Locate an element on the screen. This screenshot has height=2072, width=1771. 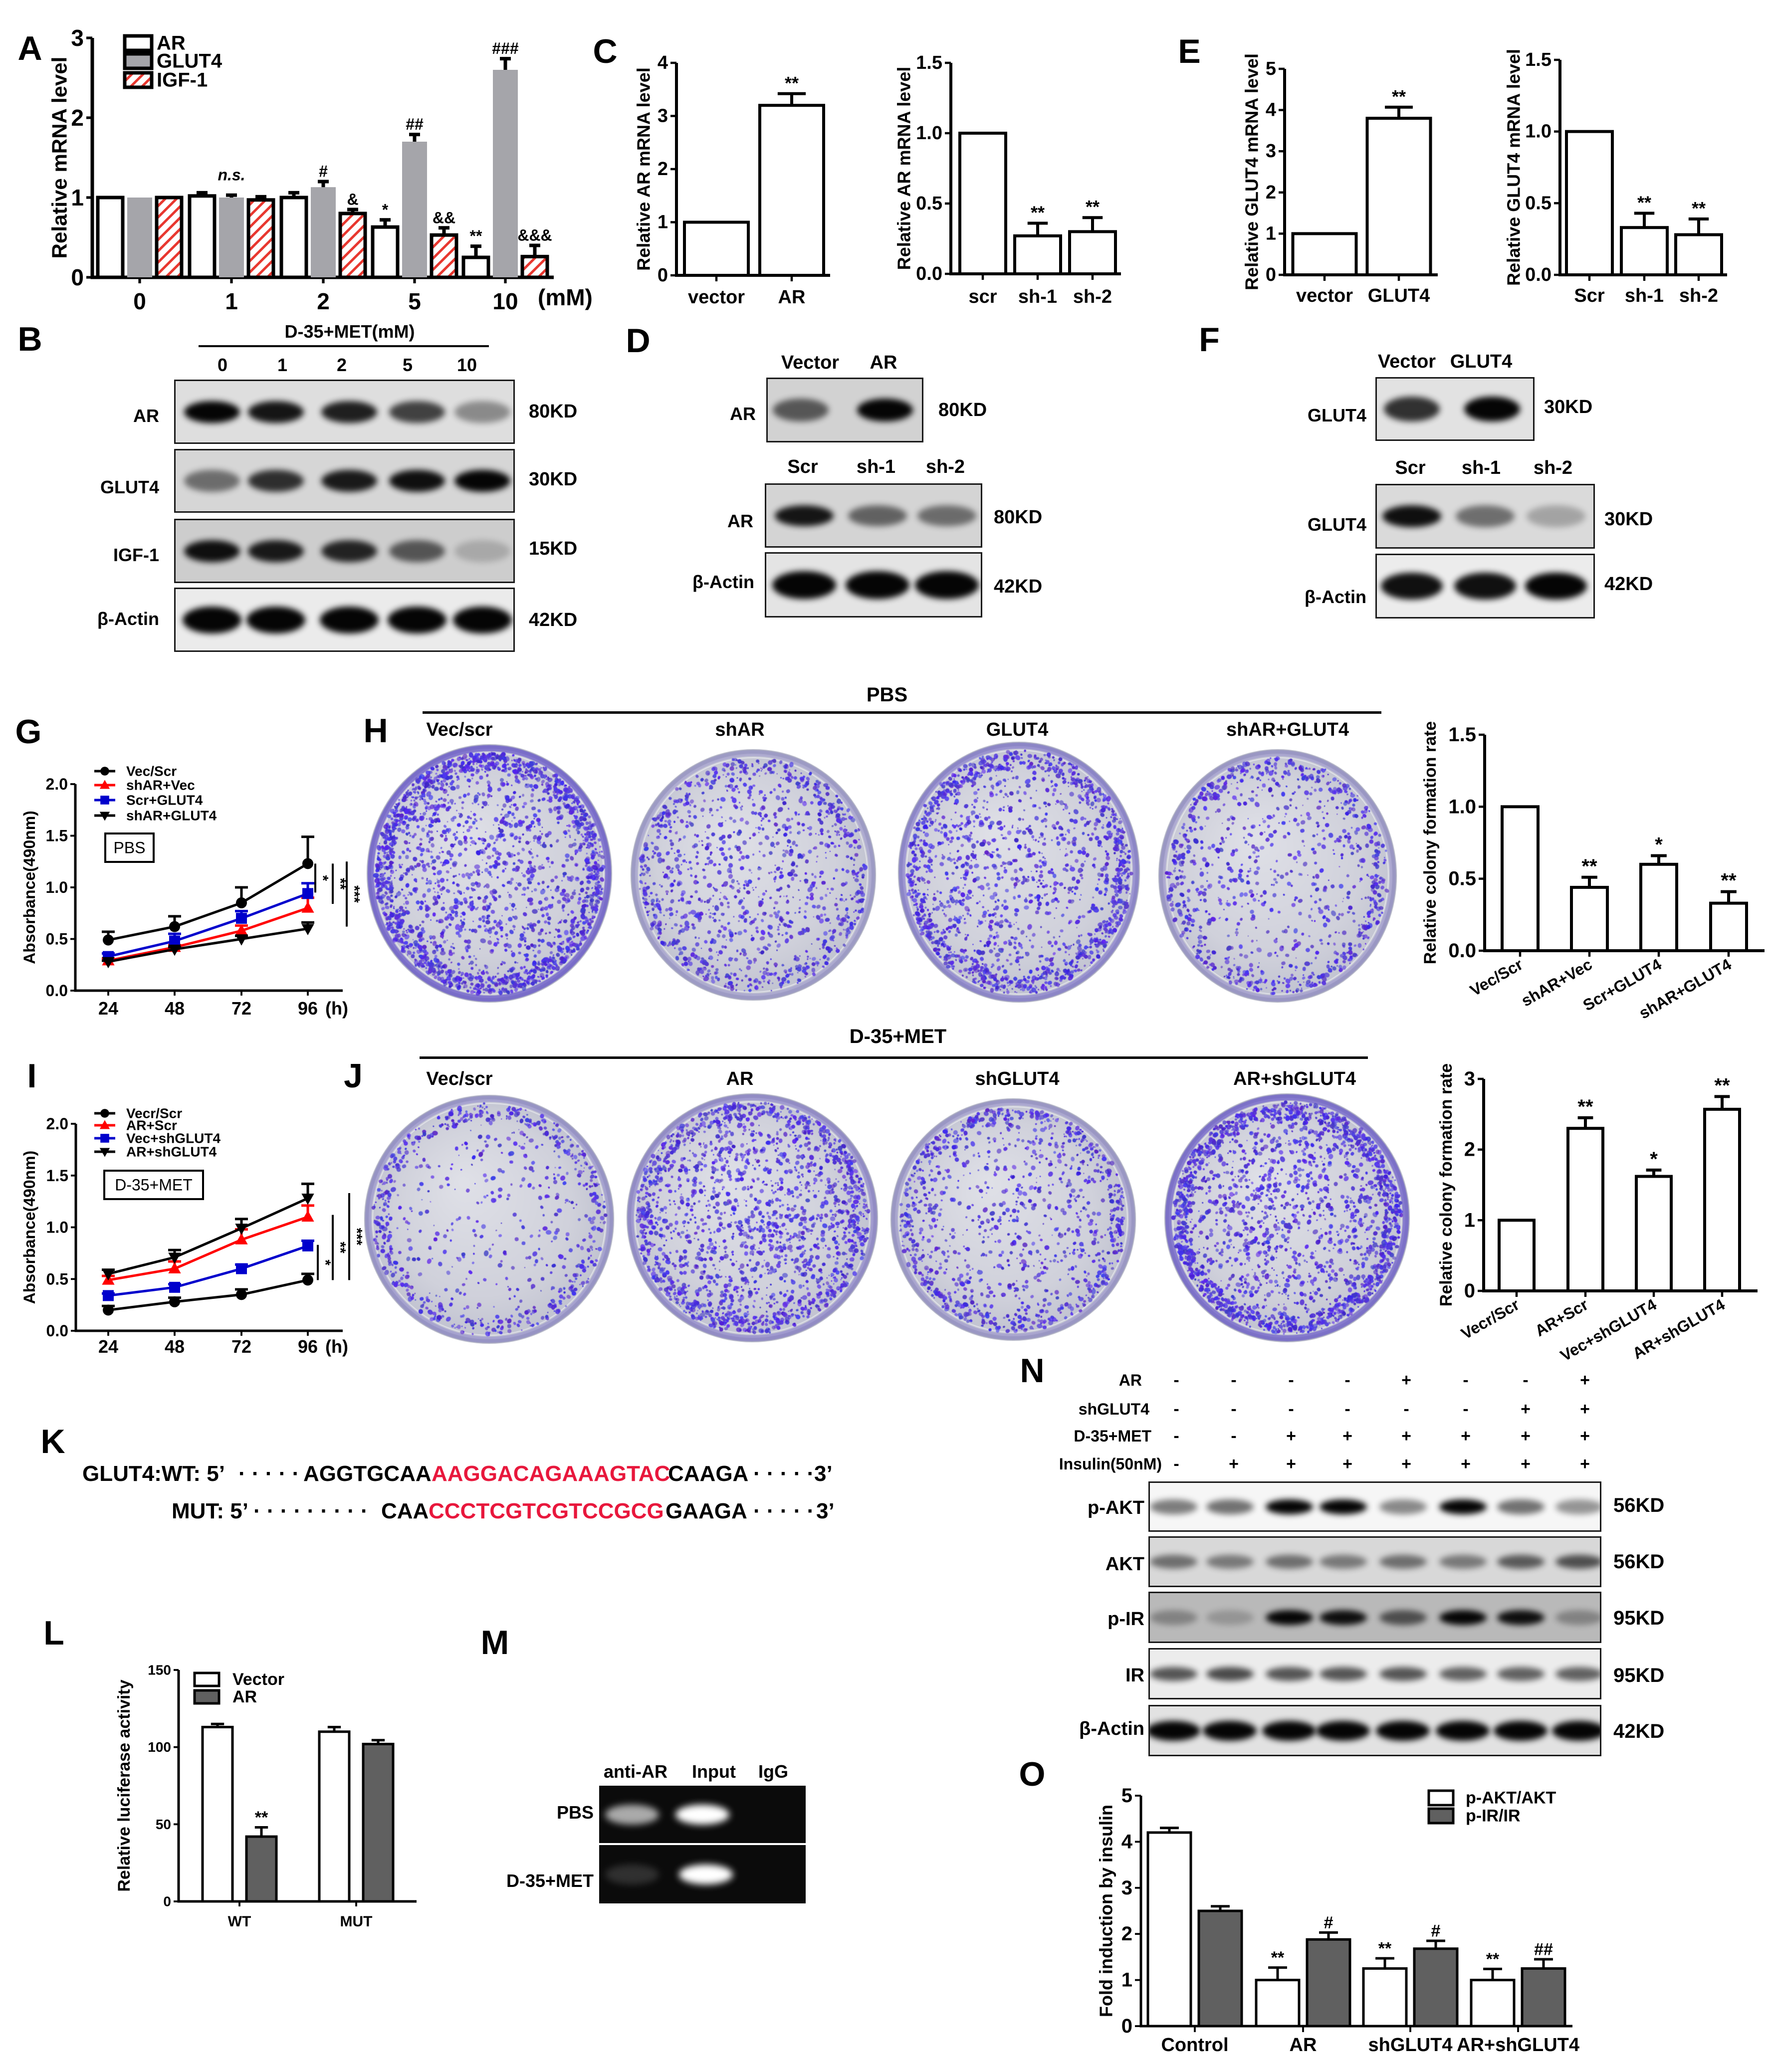
colony-plate-ar-shglut4 is located at coordinates (1287, 1217).